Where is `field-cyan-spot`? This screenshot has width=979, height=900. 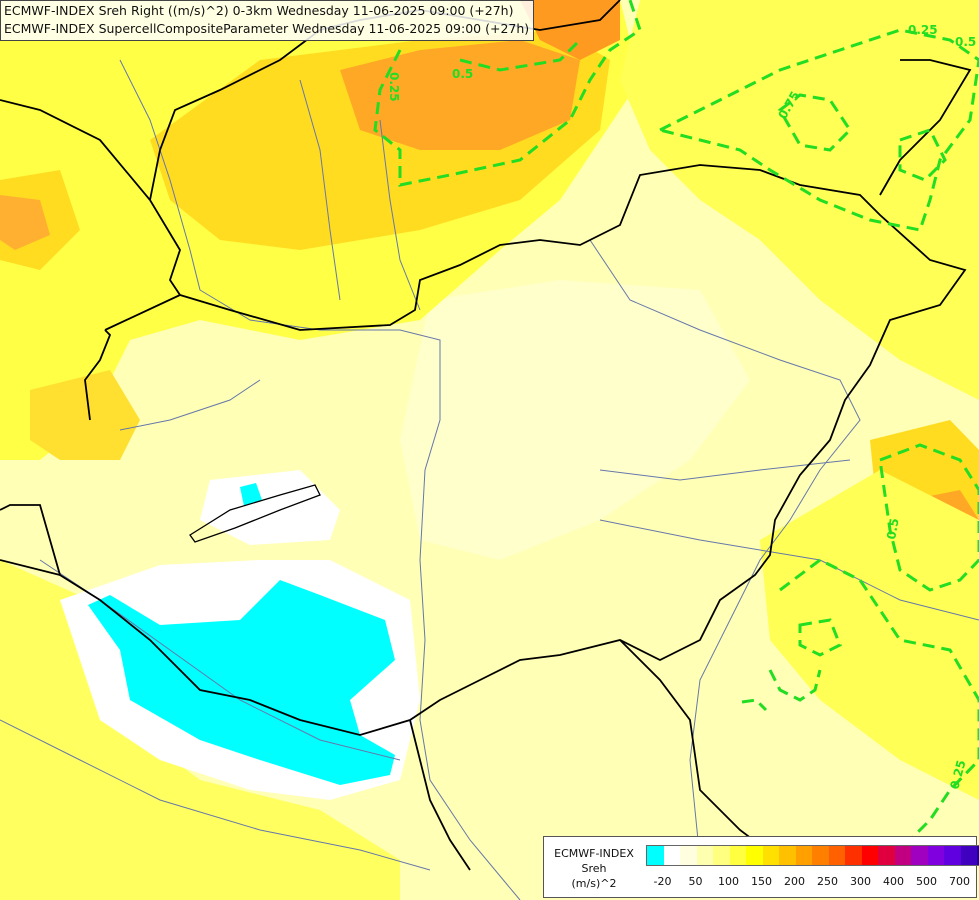 field-cyan-spot is located at coordinates (251, 494).